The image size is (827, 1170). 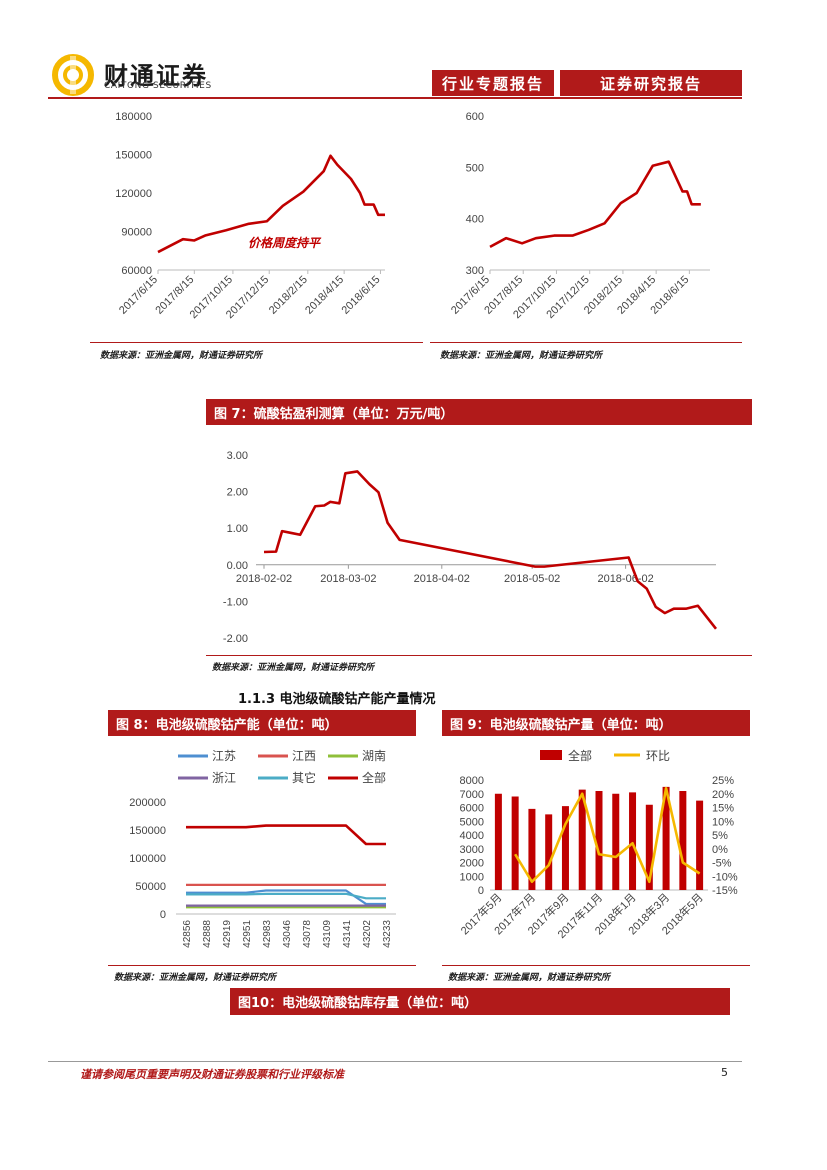 I want to click on y2-tick-label: -5%, so click(x=722, y=864).